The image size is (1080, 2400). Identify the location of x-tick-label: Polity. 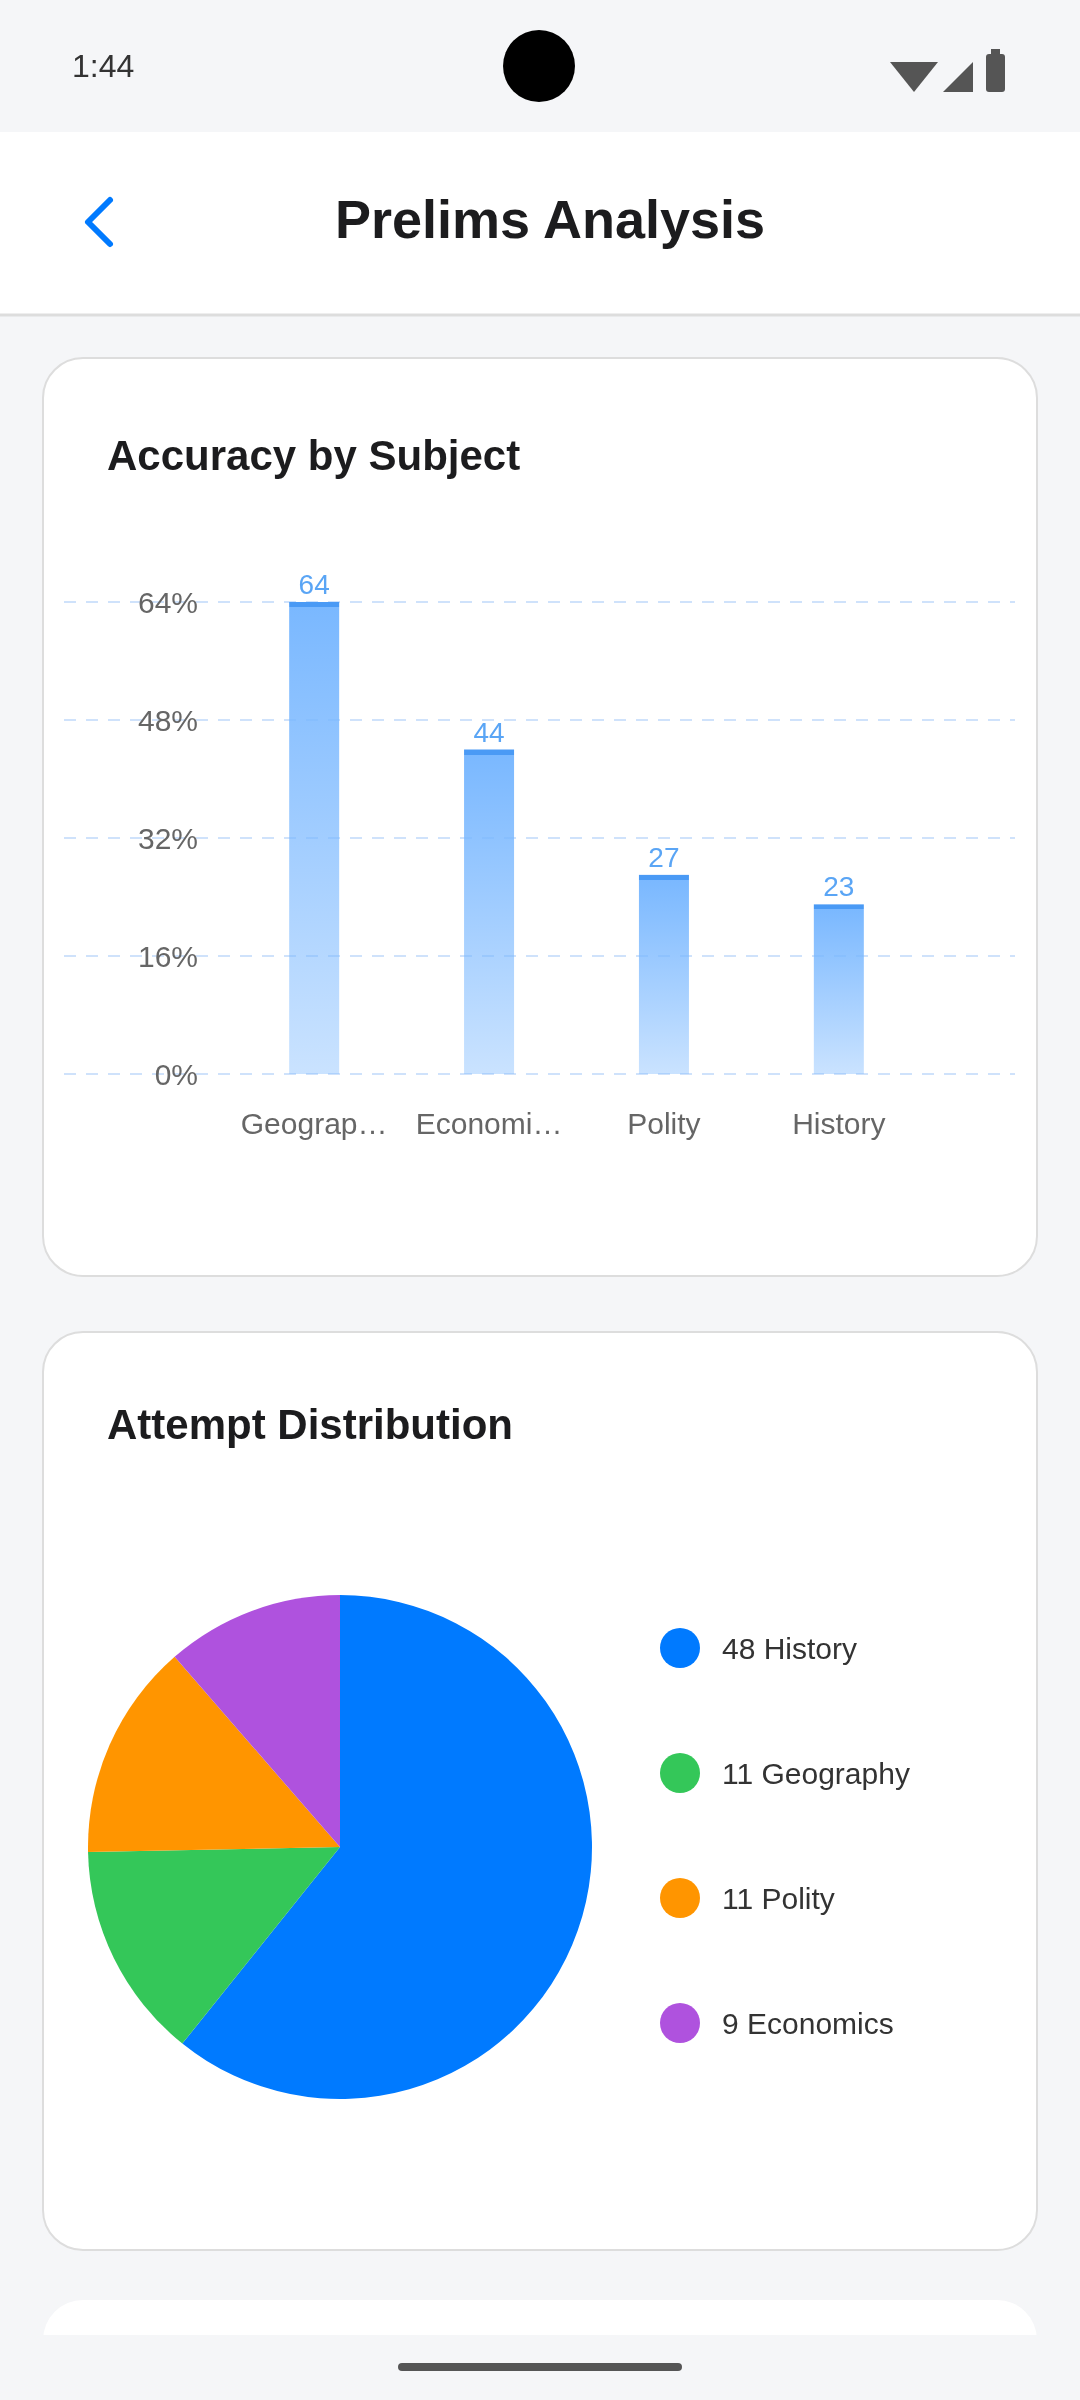
(664, 1123).